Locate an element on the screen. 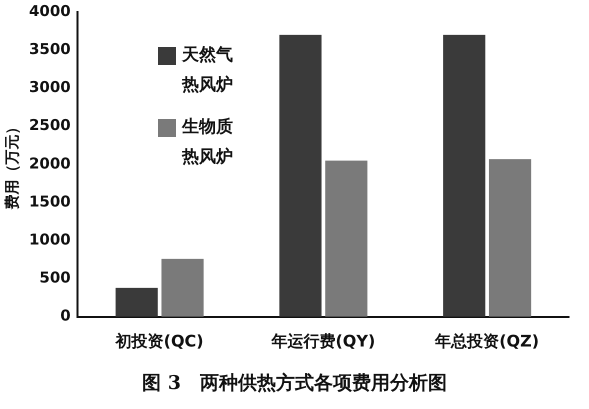 This screenshot has width=589, height=409. y-tick-label: 1000 is located at coordinates (50, 239).